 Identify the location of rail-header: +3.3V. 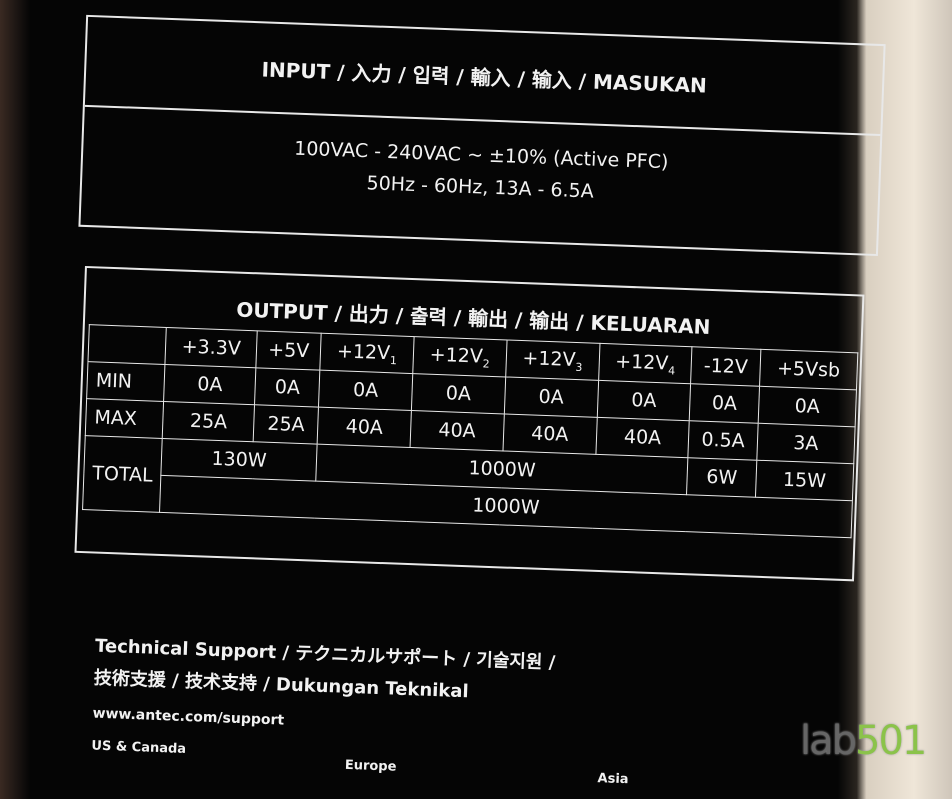
(211, 347).